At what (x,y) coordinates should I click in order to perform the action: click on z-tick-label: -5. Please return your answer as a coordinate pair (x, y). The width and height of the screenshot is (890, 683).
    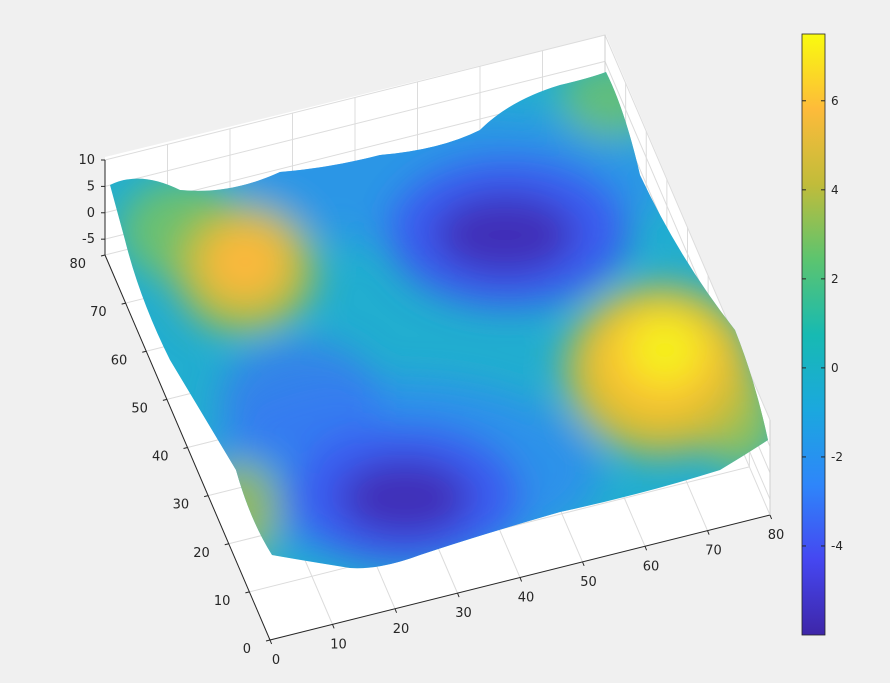
    Looking at the image, I should click on (88, 239).